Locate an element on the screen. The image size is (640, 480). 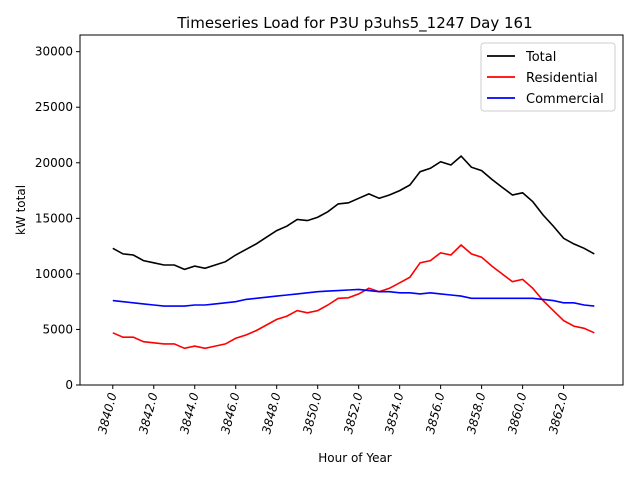
legend: Total Residential Commercial is located at coordinates (548, 77).